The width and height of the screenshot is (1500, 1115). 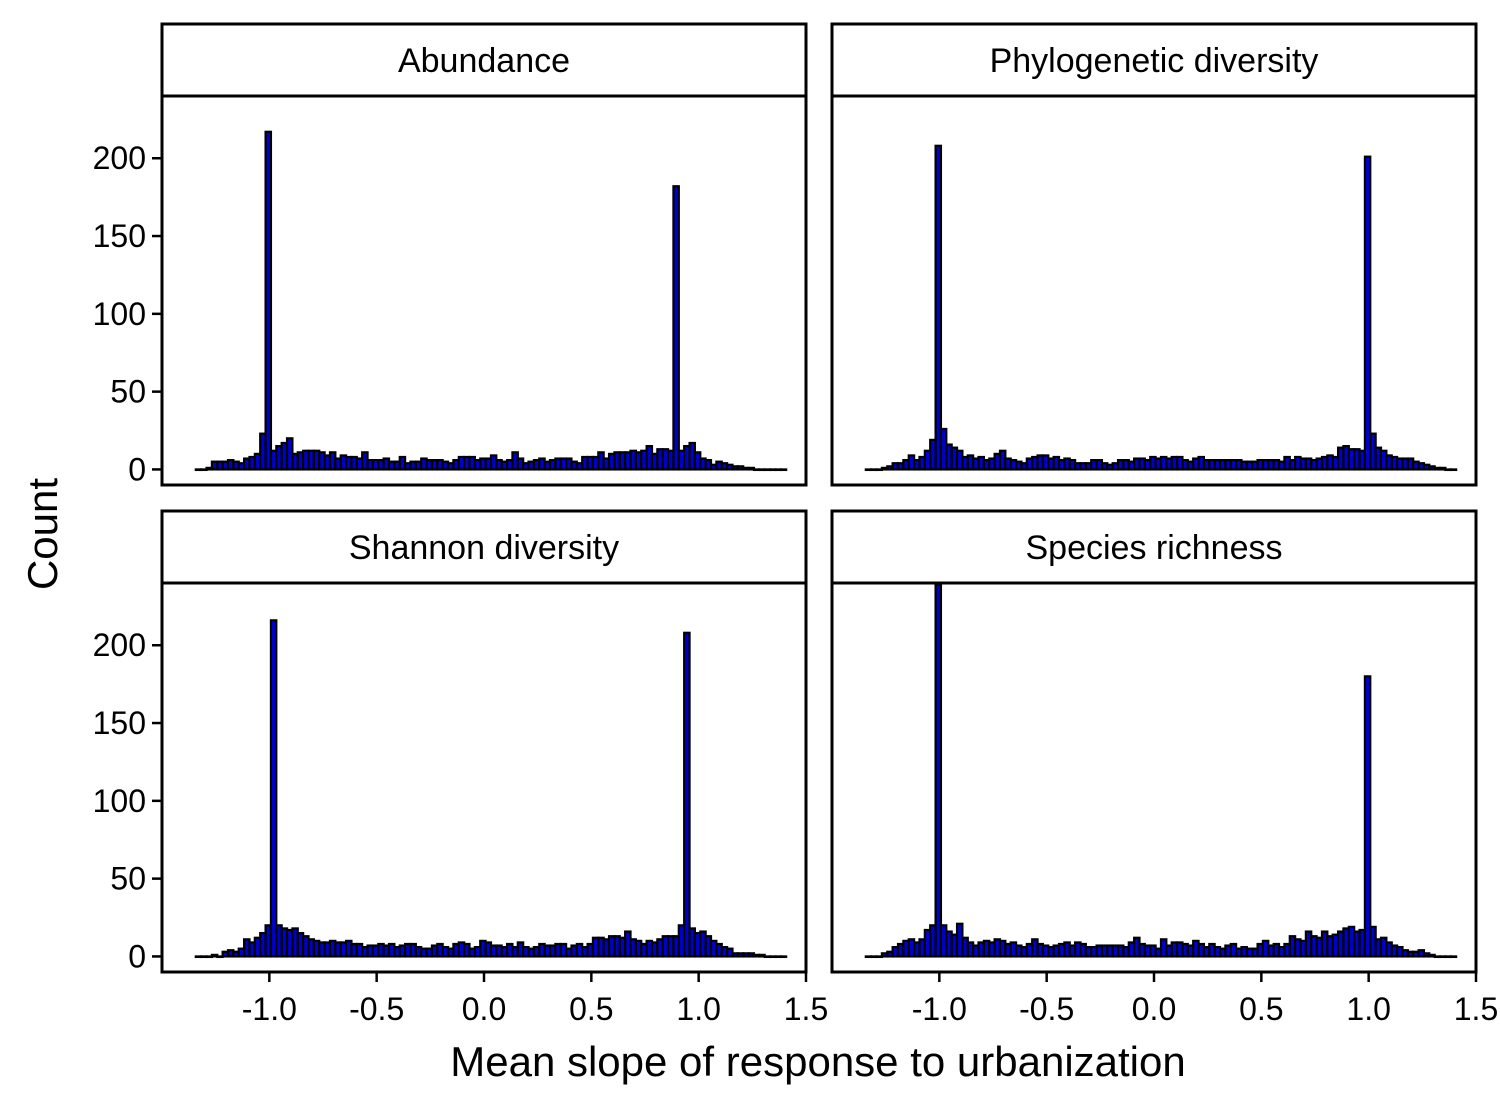 What do you see at coordinates (817, 1061) in the screenshot?
I see `x-axis-title: Mean slope of response to urbanization` at bounding box center [817, 1061].